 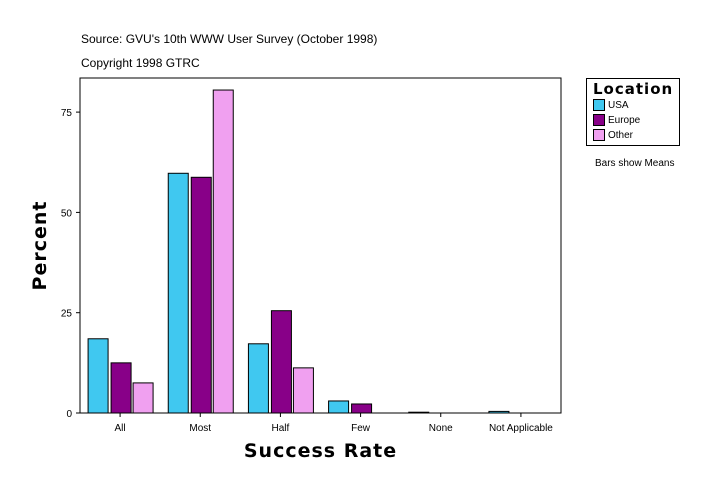 I want to click on y-tick-label: 75, so click(x=67, y=113).